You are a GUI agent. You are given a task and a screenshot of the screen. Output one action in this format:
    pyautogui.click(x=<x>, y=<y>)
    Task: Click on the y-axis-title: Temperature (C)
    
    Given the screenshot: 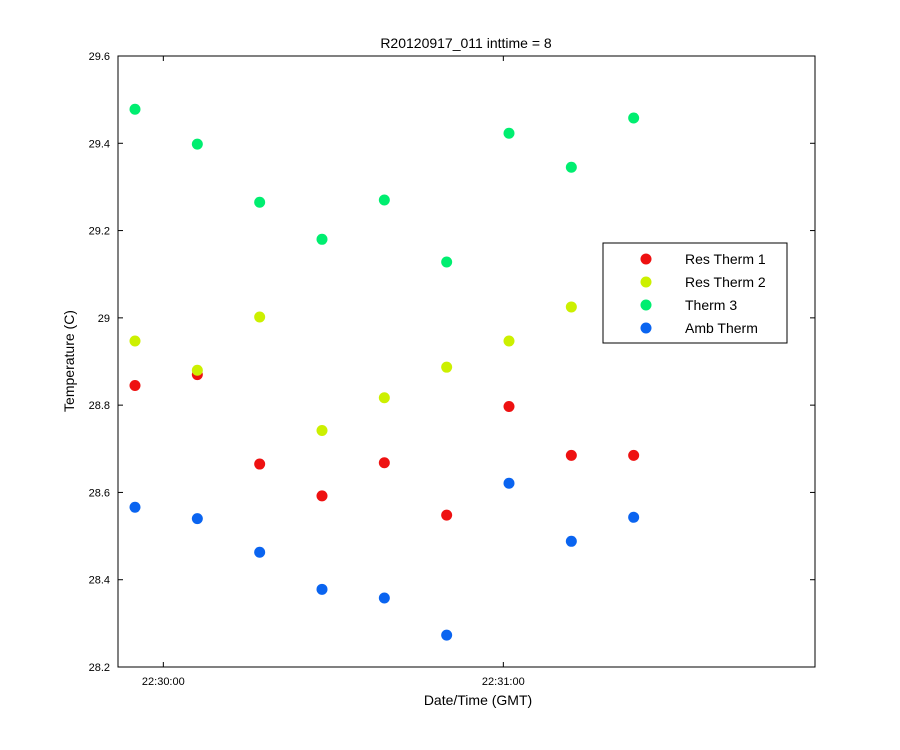 What is the action you would take?
    pyautogui.click(x=69, y=361)
    